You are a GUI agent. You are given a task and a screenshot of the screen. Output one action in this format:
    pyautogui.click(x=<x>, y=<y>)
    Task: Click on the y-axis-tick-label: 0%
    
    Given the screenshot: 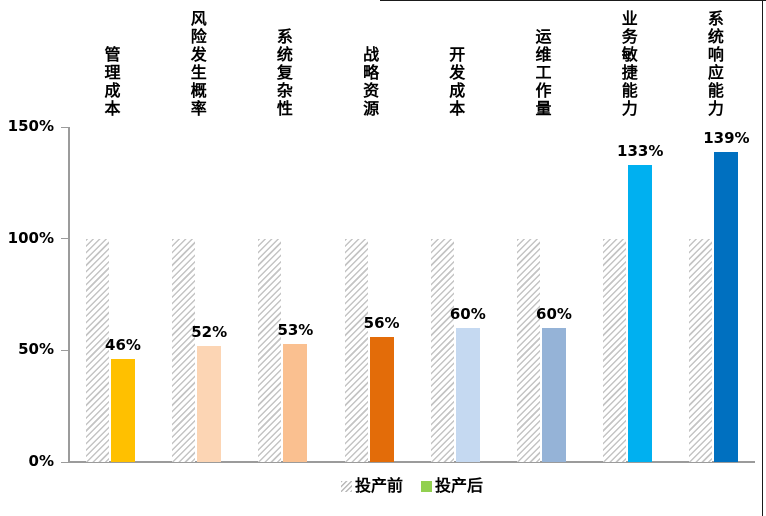 What is the action you would take?
    pyautogui.click(x=41, y=461)
    